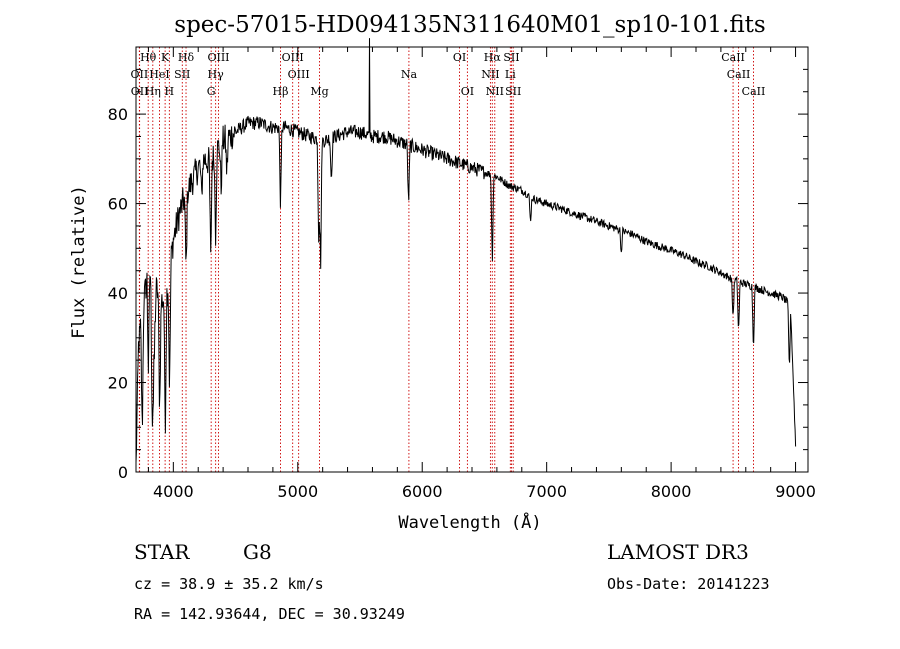 The image size is (900, 649). Describe the element at coordinates (148, 57) in the screenshot. I see `spectral-line-label: Hθ` at that location.